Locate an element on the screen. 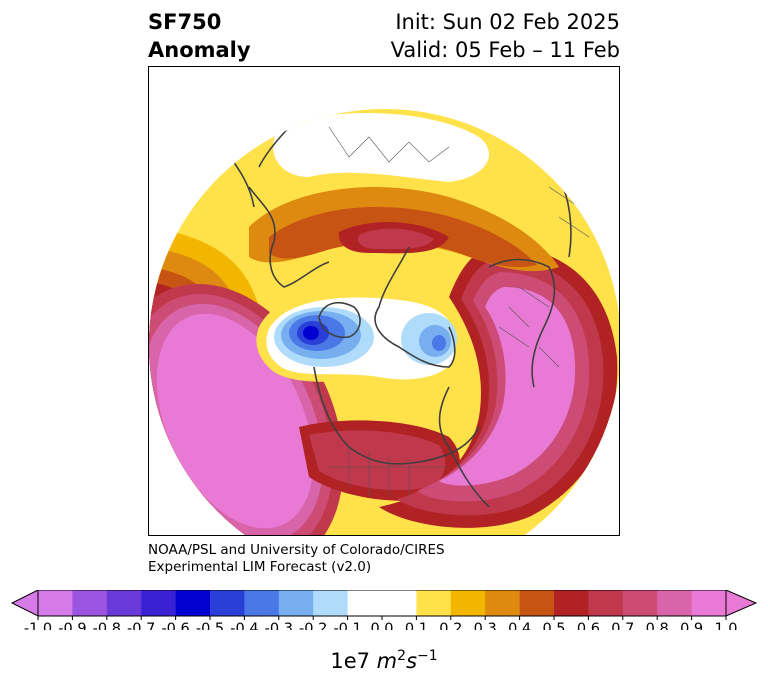  map-title-left: SF750 Anomaly is located at coordinates (199, 36).